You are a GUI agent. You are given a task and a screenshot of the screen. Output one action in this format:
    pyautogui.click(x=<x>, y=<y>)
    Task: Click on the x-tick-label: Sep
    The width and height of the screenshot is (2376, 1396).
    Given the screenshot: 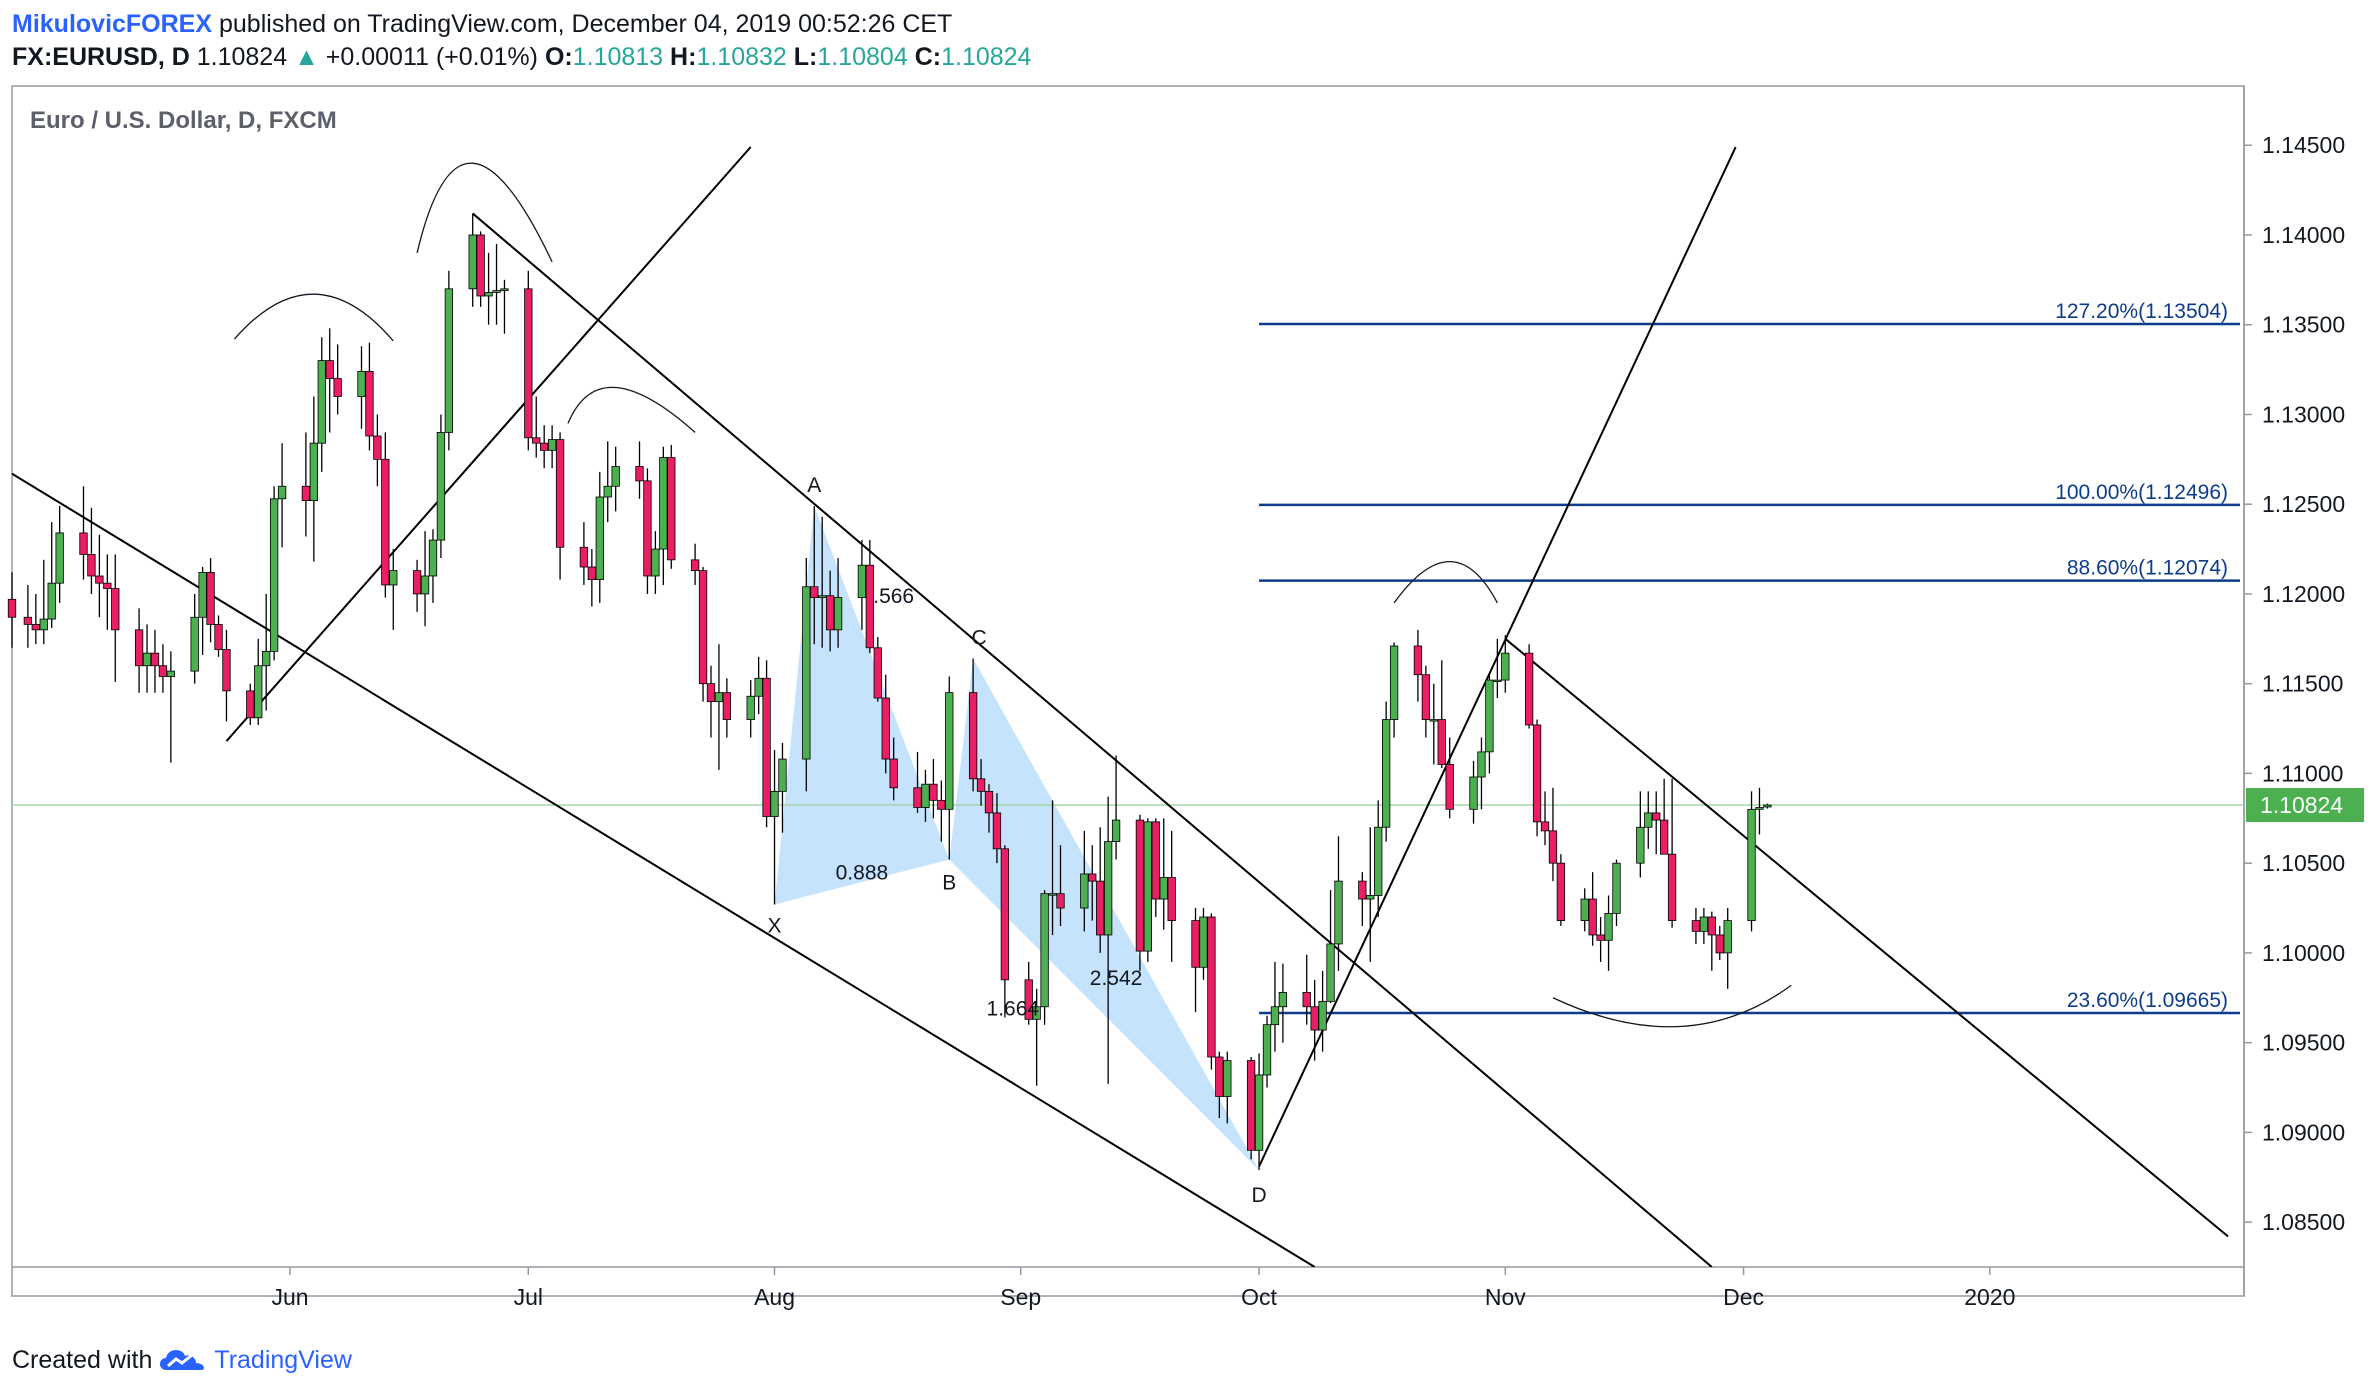 What is the action you would take?
    pyautogui.click(x=1020, y=1297)
    